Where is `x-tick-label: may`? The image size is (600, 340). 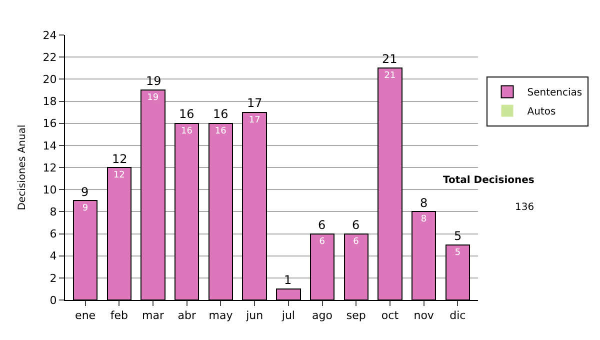 x-tick-label: may is located at coordinates (221, 315).